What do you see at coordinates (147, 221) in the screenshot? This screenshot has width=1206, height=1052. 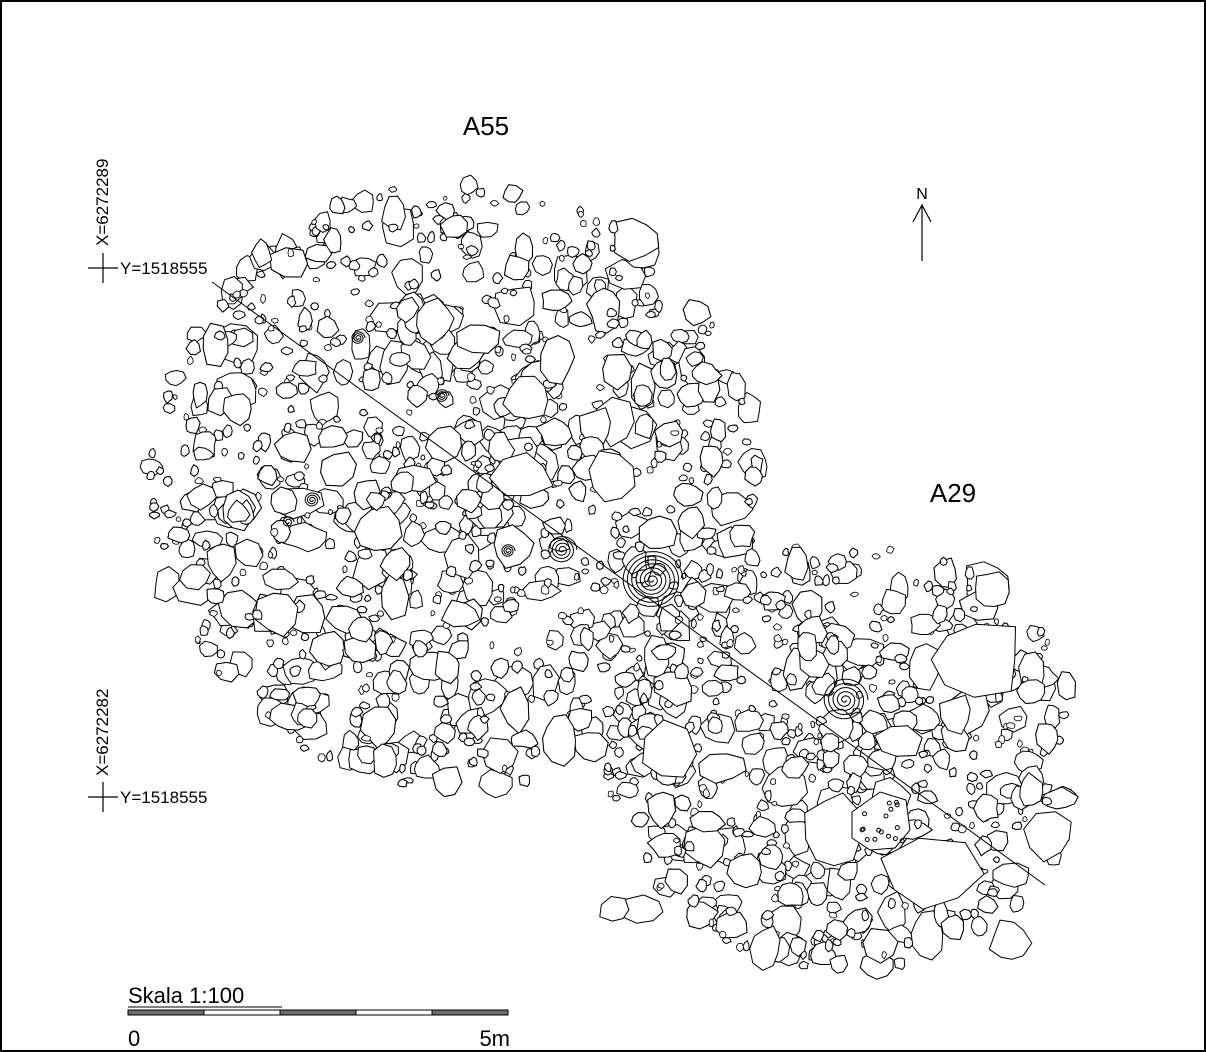 I see `grid-point-upper: X=6272289 Y=1518555` at bounding box center [147, 221].